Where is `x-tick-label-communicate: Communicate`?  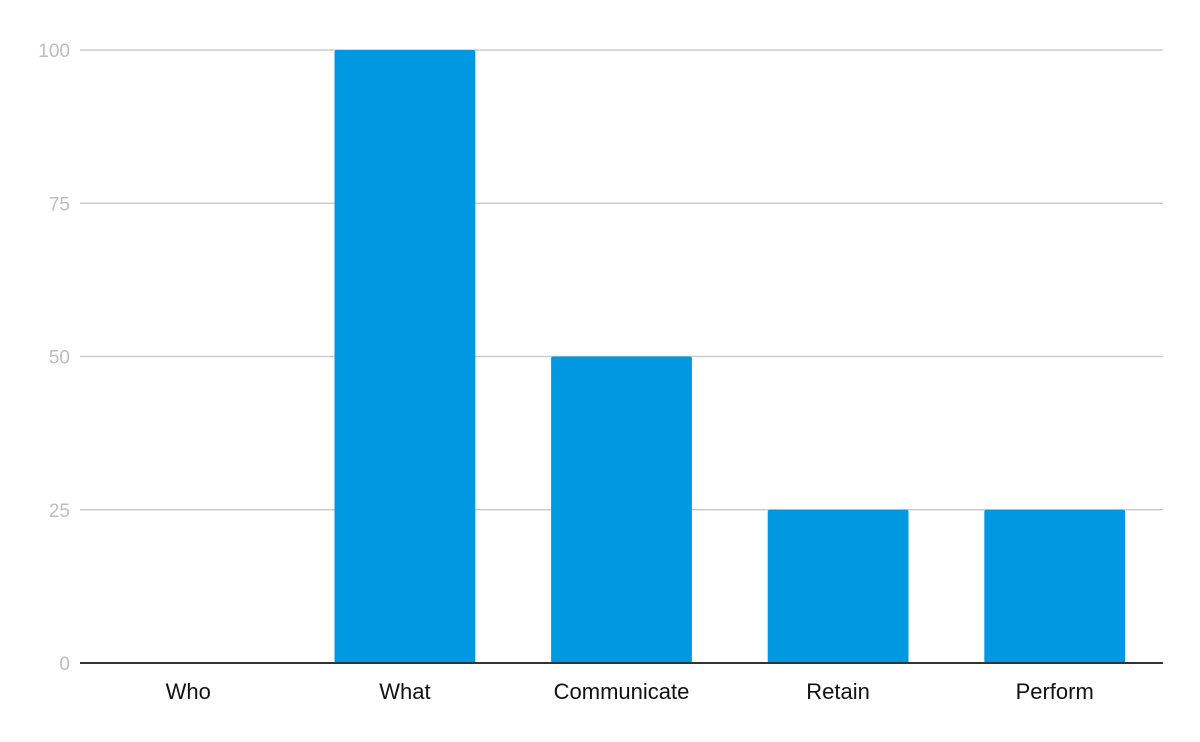
x-tick-label-communicate: Communicate is located at coordinates (622, 691).